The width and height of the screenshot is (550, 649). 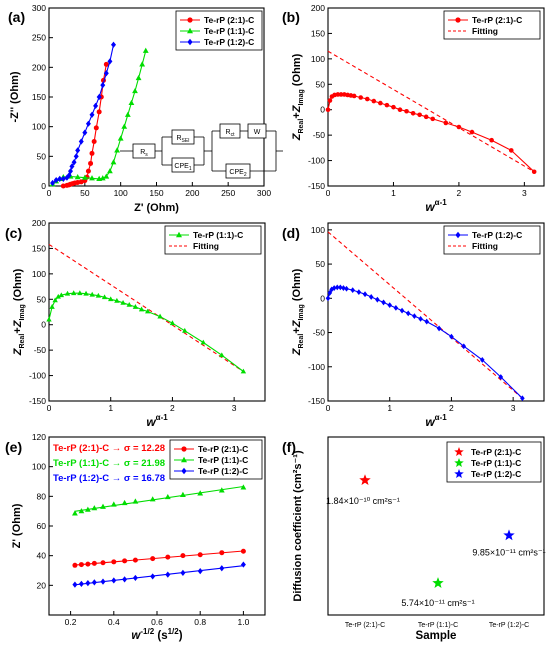 I want to click on y-tick-label: -100, so click(x=37, y=376).